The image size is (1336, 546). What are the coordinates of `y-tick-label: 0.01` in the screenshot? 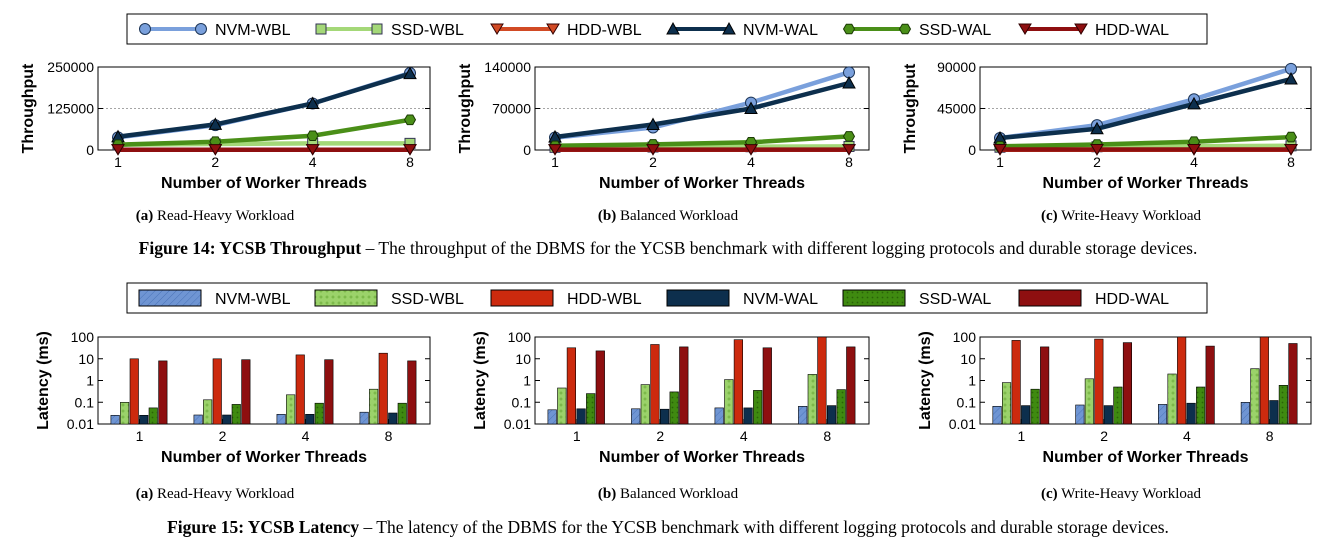 It's located at (80, 424).